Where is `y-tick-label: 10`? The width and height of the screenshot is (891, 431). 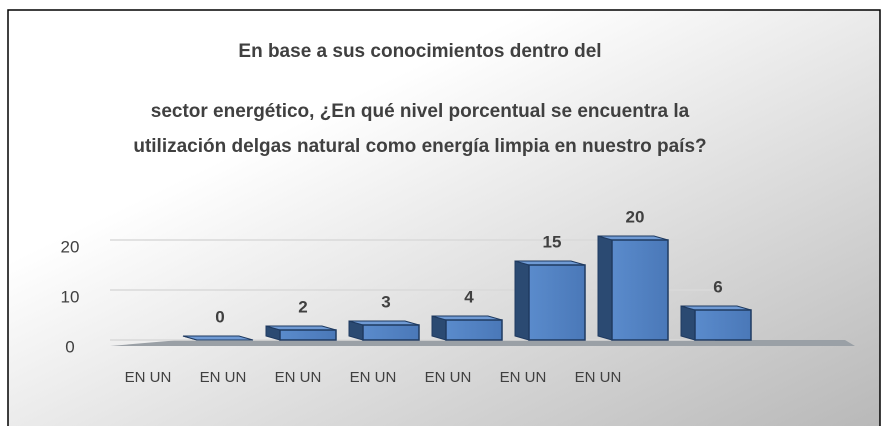 y-tick-label: 10 is located at coordinates (70, 296).